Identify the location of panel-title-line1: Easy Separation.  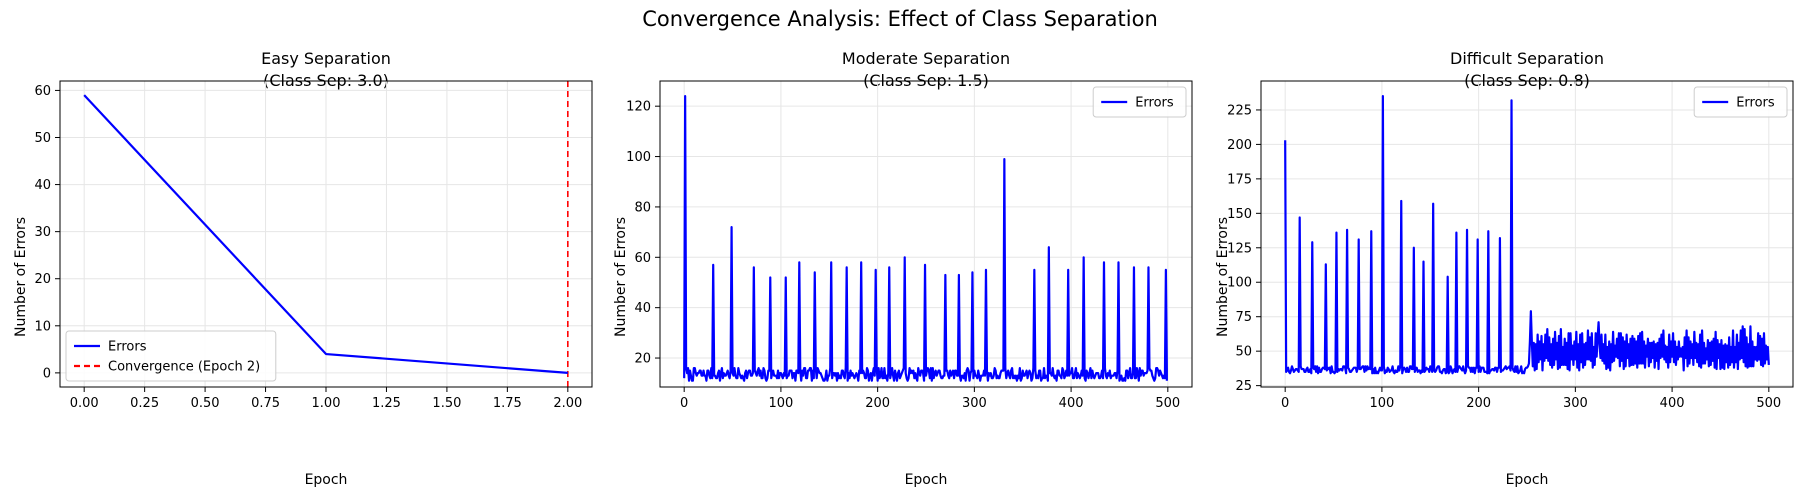
(326, 58).